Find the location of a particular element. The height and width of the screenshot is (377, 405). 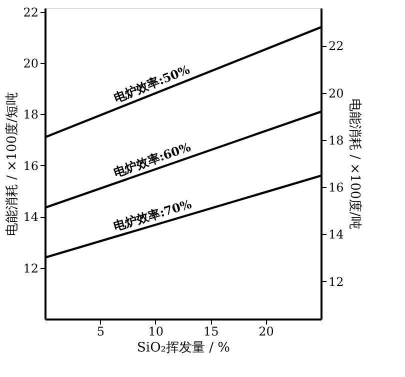

y2-tick-label: 22 is located at coordinates (336, 46).